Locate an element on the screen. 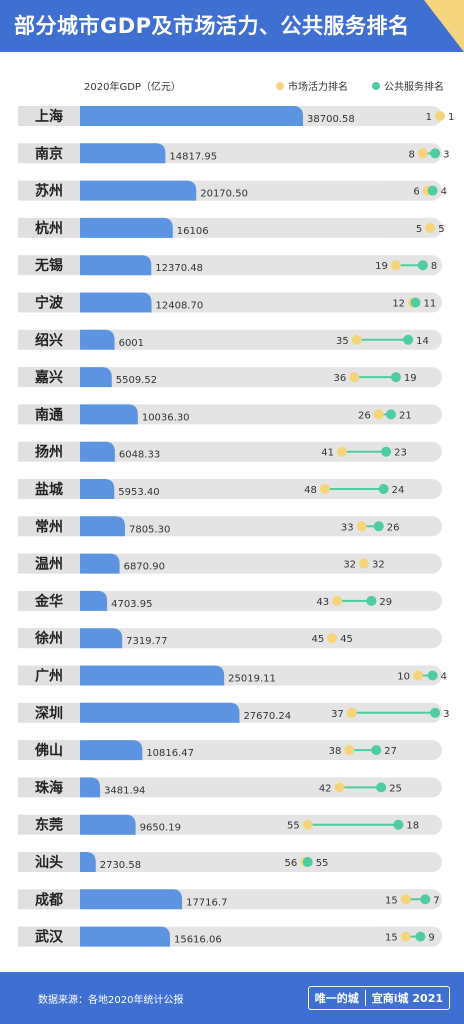 The height and width of the screenshot is (1024, 464). right-rank-label: 3 is located at coordinates (446, 154).